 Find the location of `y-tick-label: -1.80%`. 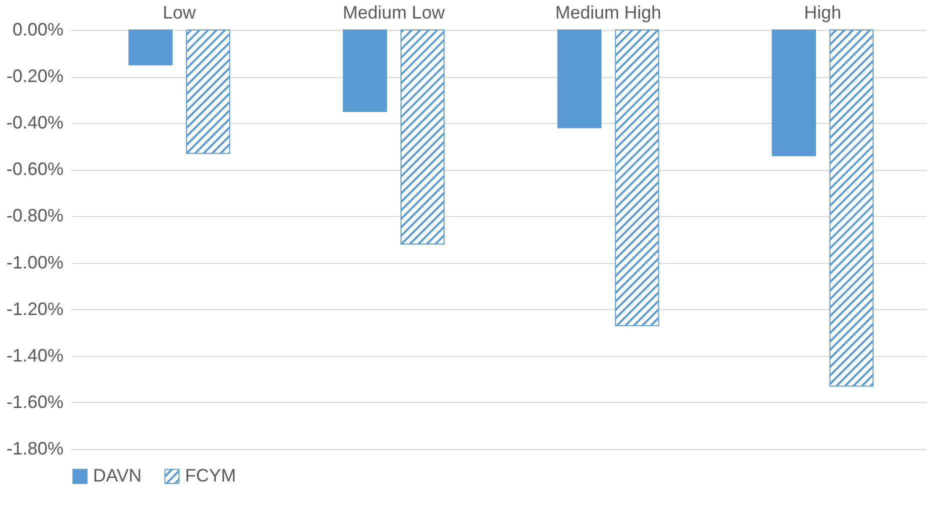

y-tick-label: -1.80% is located at coordinates (35, 448).